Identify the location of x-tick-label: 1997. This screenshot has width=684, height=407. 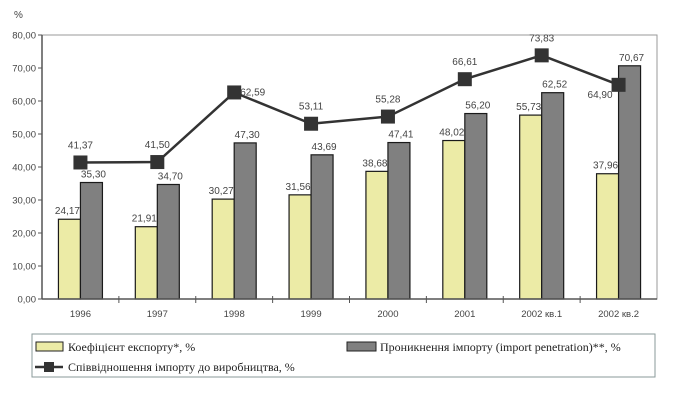
(157, 314).